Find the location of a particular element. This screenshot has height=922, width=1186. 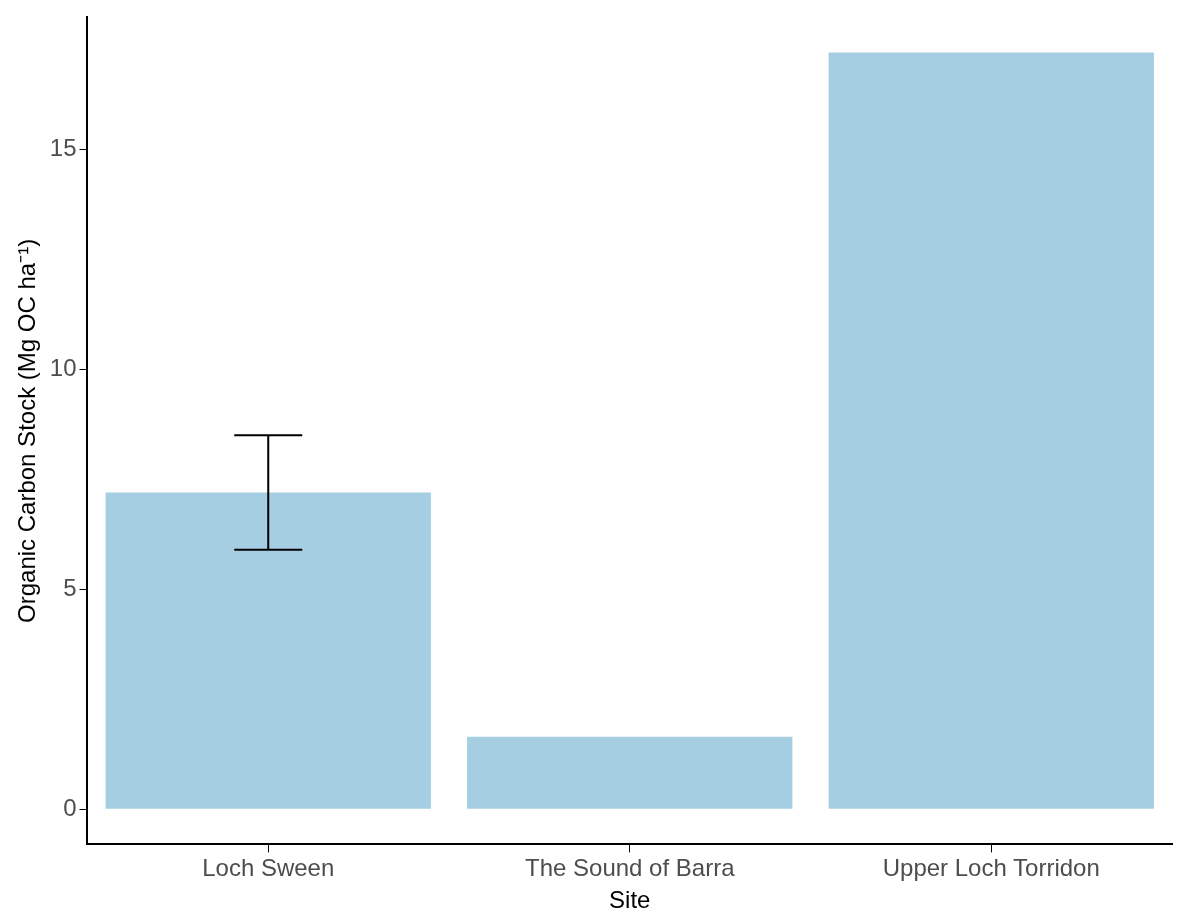

y-axis-title: Organic Carbon Stock (Mg OC ha⁻¹) is located at coordinates (27, 430).